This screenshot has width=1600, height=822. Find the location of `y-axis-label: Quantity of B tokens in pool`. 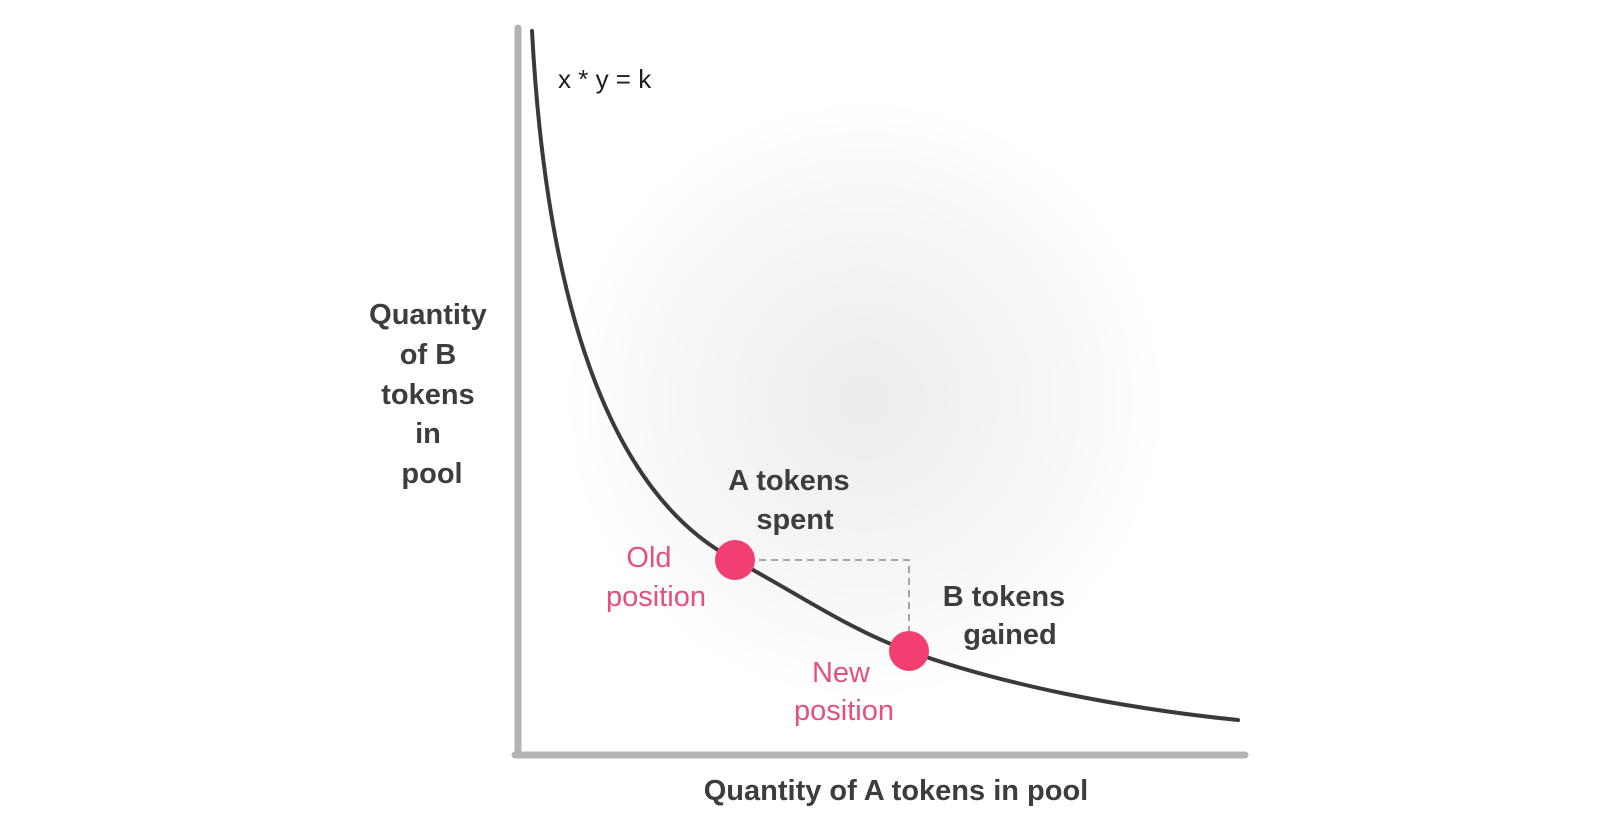

y-axis-label: Quantity of B tokens in pool is located at coordinates (432, 394).